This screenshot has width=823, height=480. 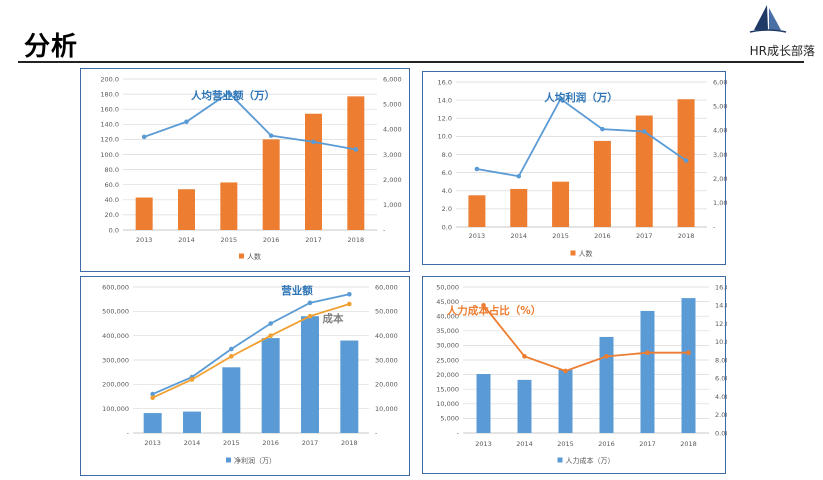 What do you see at coordinates (313, 240) in the screenshot?
I see `x-tick-label: 2017` at bounding box center [313, 240].